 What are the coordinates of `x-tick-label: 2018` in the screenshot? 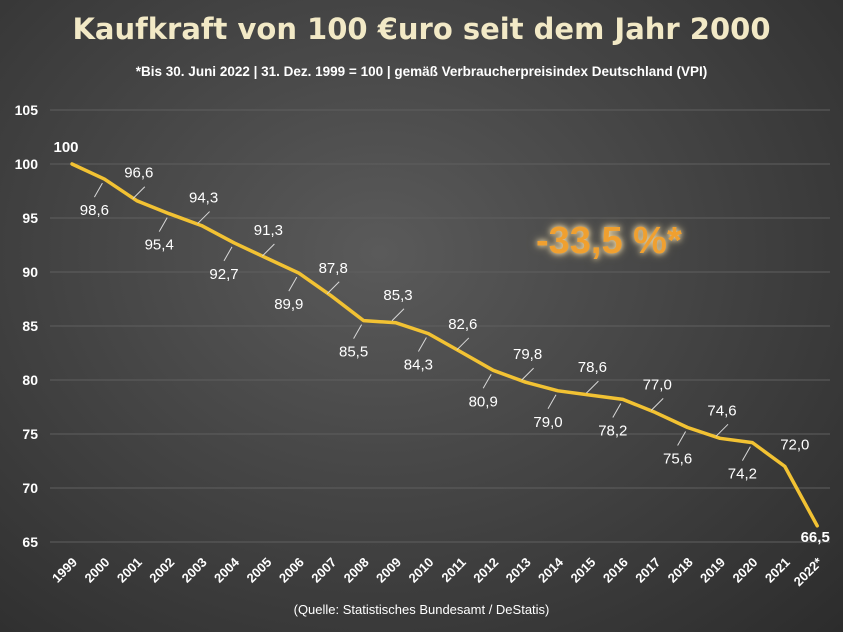 It's located at (680, 570).